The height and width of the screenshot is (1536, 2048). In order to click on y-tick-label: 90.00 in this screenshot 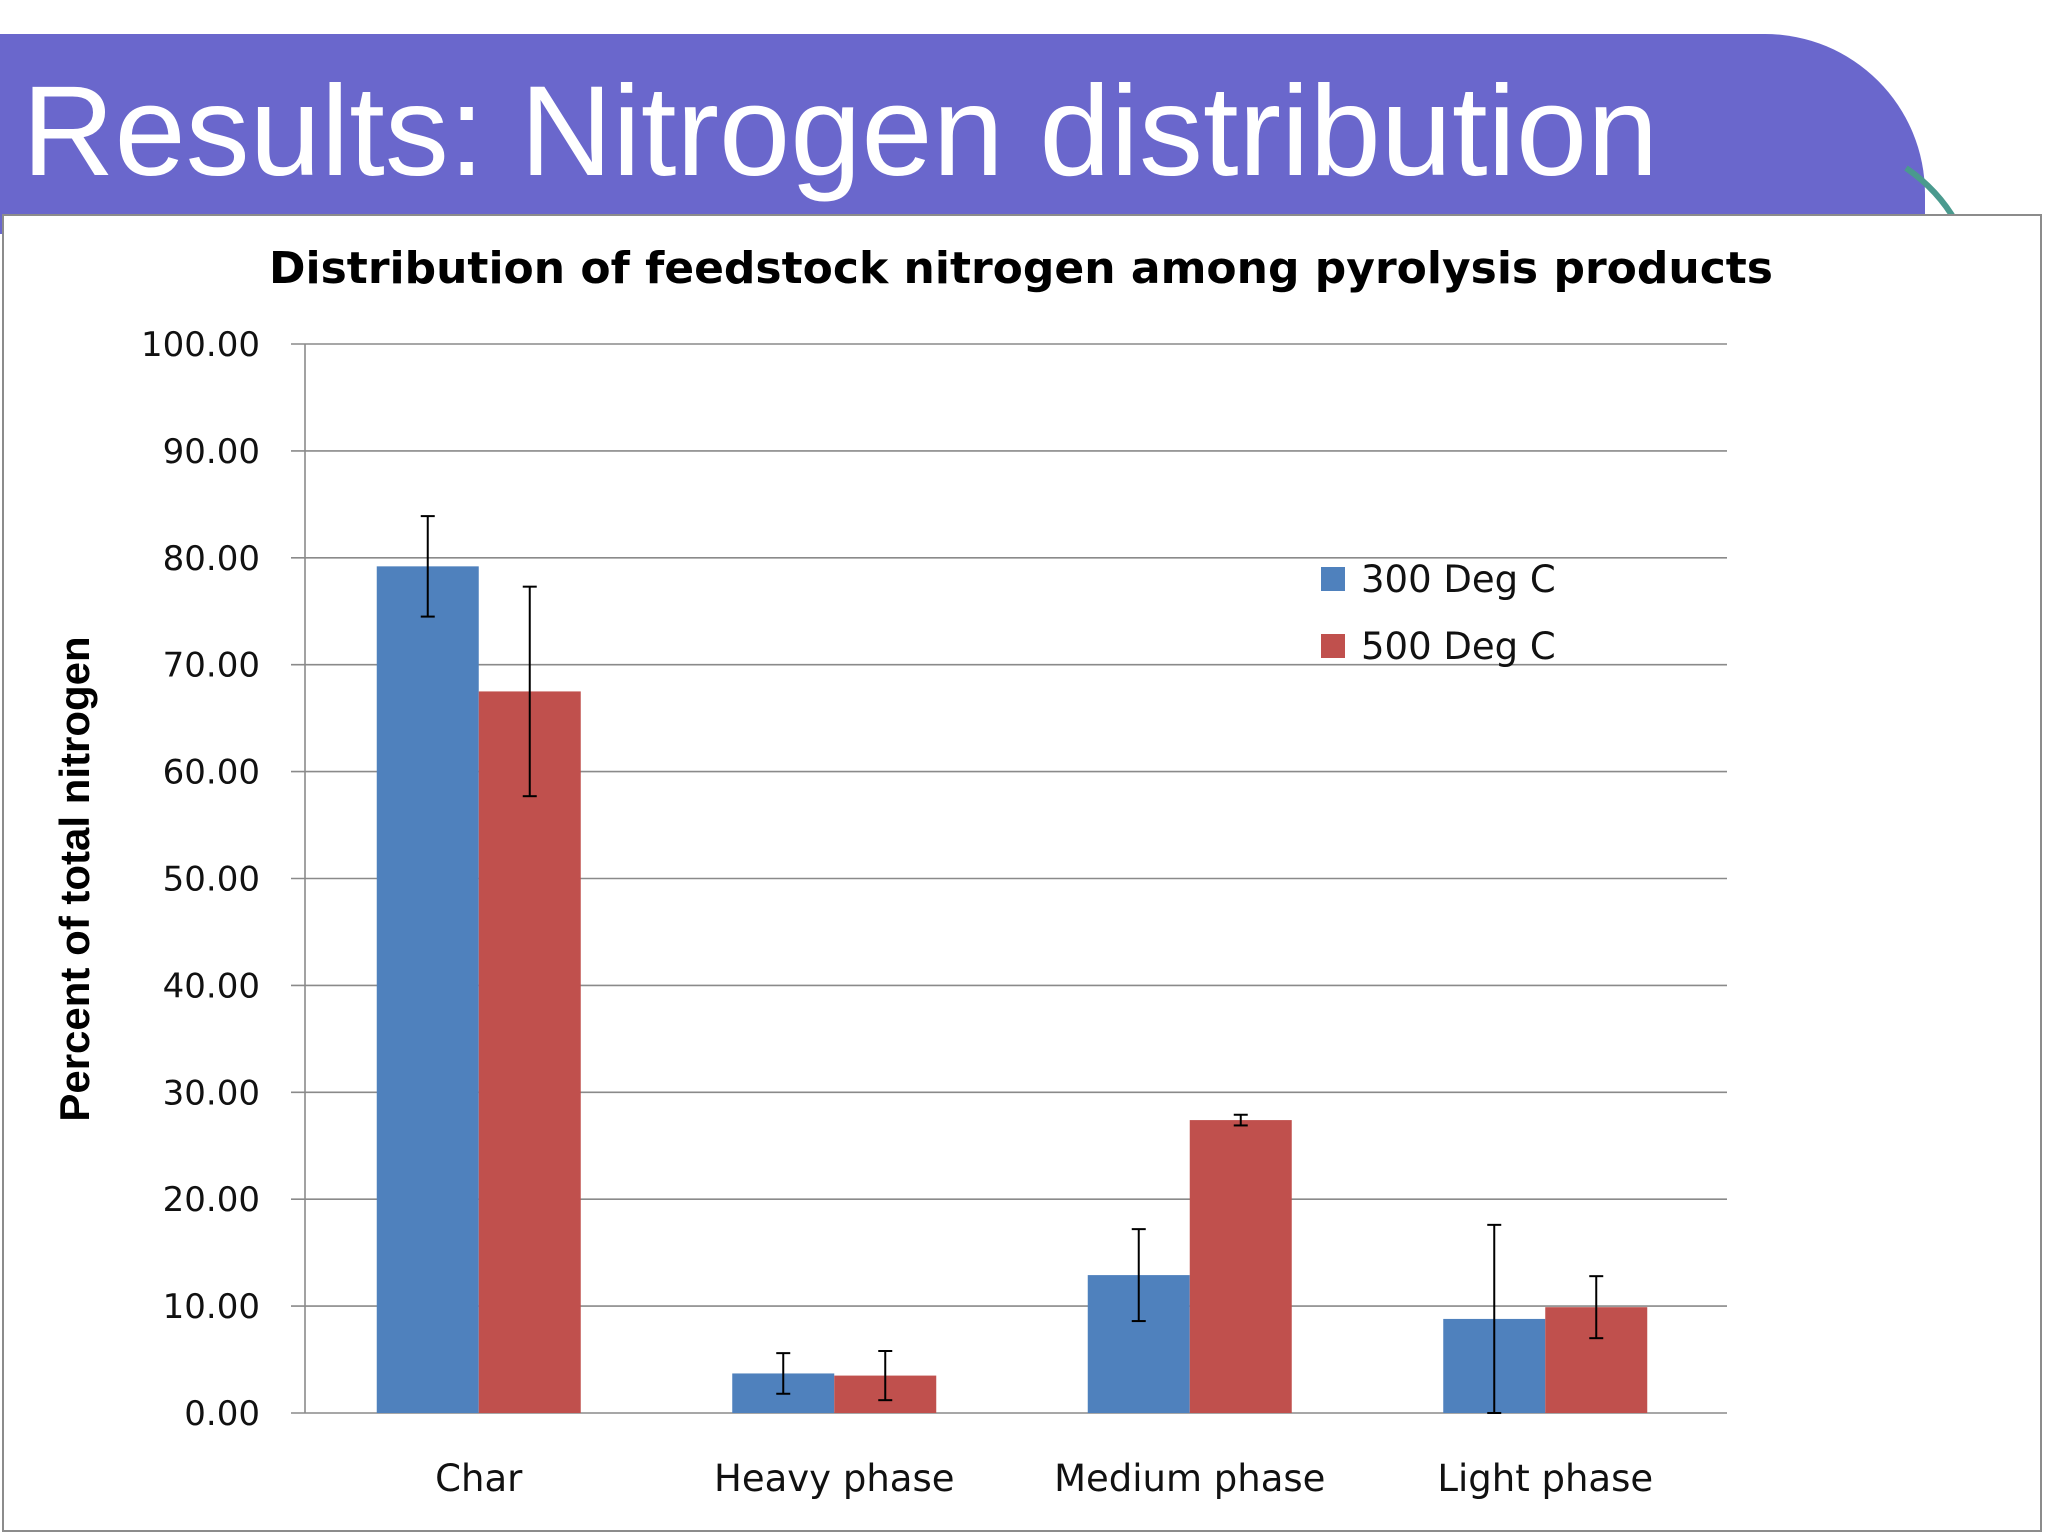, I will do `click(211, 452)`.